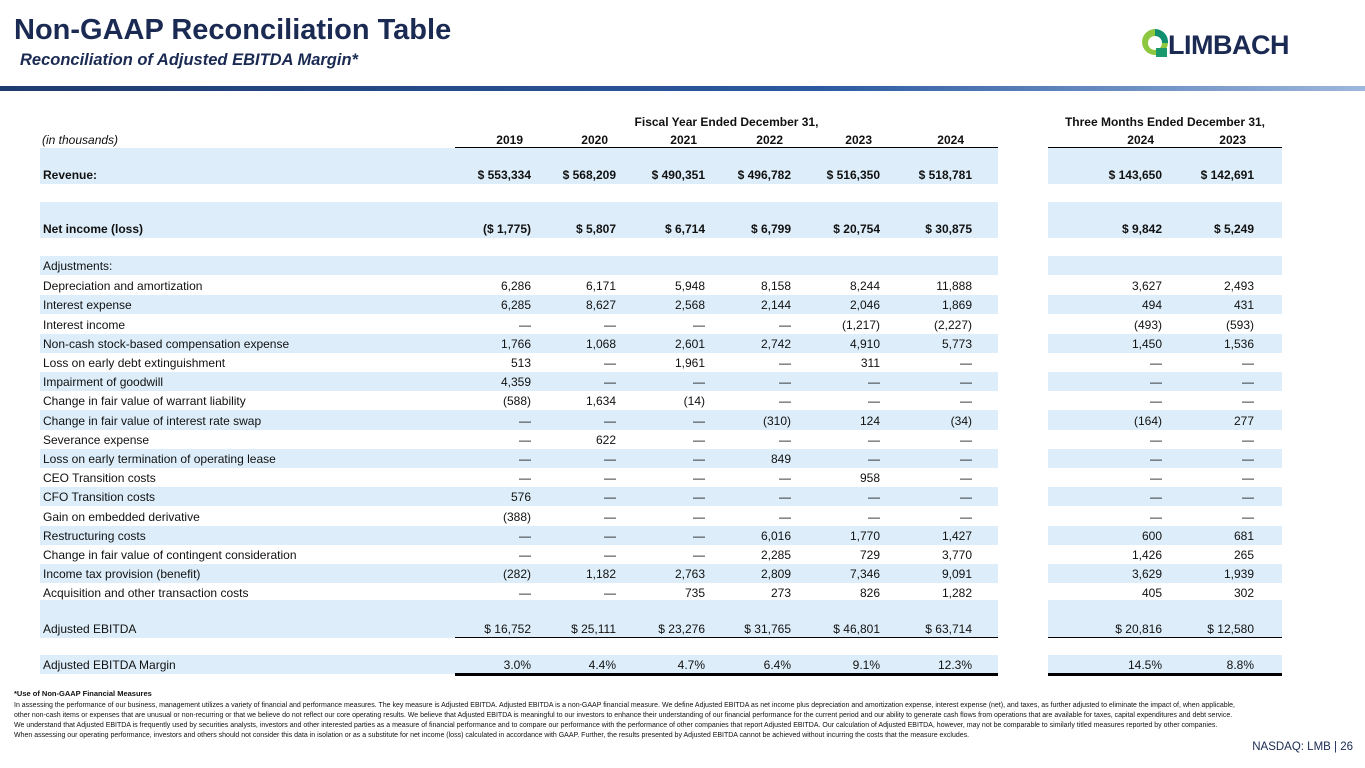 The width and height of the screenshot is (1365, 768). What do you see at coordinates (956, 593) in the screenshot?
I see `cell-value: 1,282` at bounding box center [956, 593].